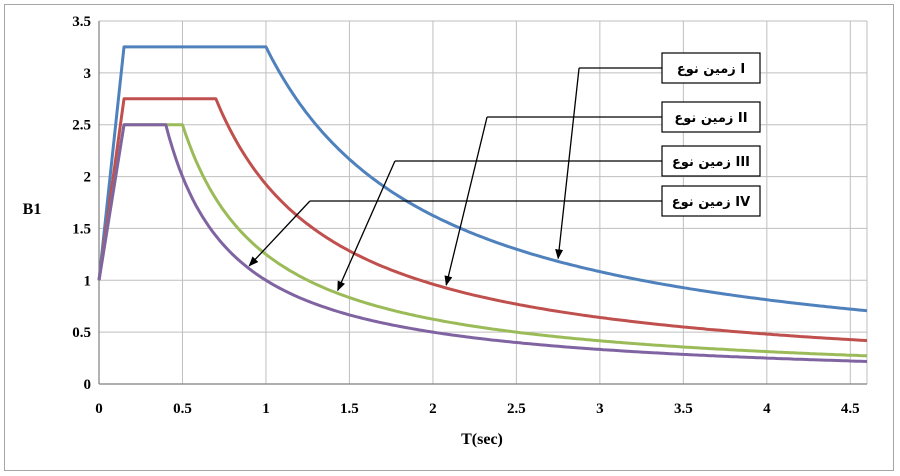 This screenshot has height=476, width=900. I want to click on y-axis-label: B1, so click(32, 209).